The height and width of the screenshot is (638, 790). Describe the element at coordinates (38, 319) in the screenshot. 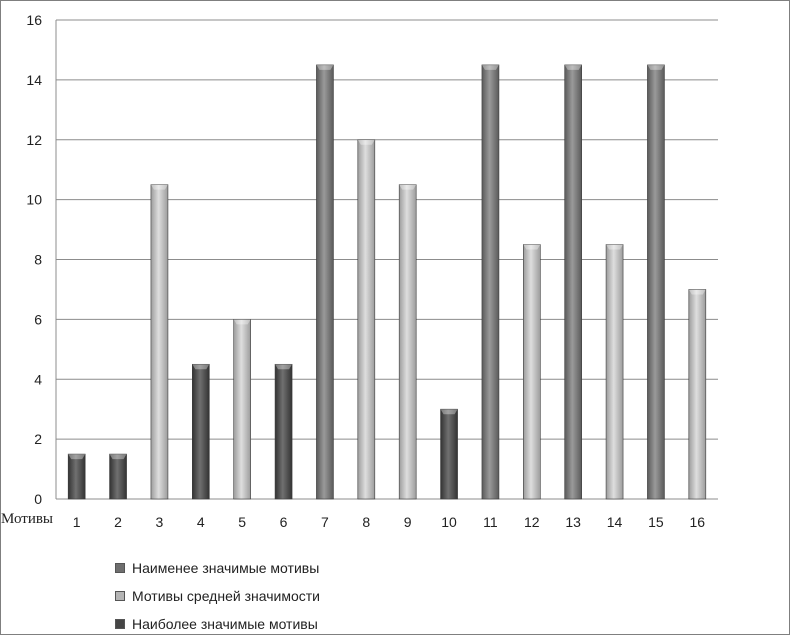

I see `y-tick-label: 6` at that location.